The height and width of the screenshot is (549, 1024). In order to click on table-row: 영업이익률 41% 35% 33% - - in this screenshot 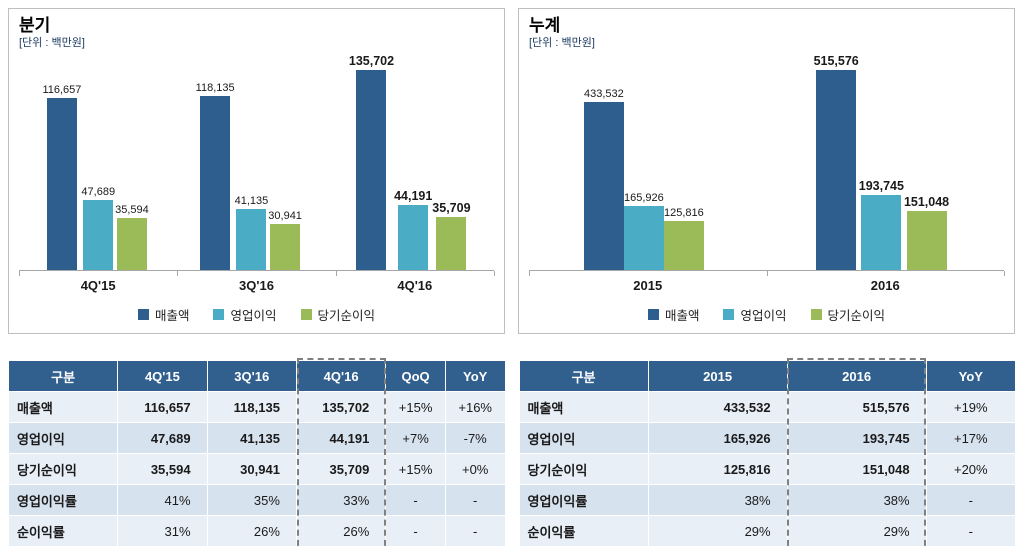, I will do `click(256, 500)`.